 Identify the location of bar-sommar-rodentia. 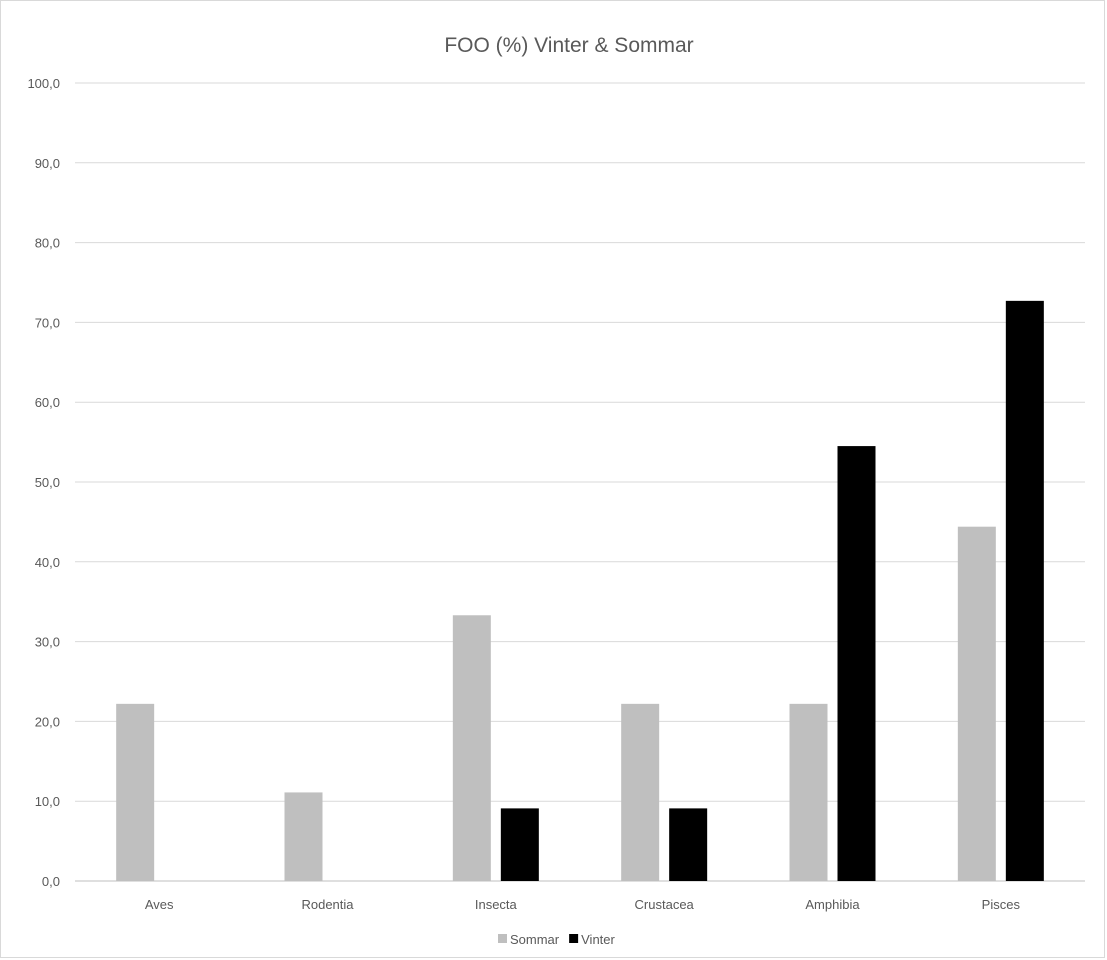
(303, 836).